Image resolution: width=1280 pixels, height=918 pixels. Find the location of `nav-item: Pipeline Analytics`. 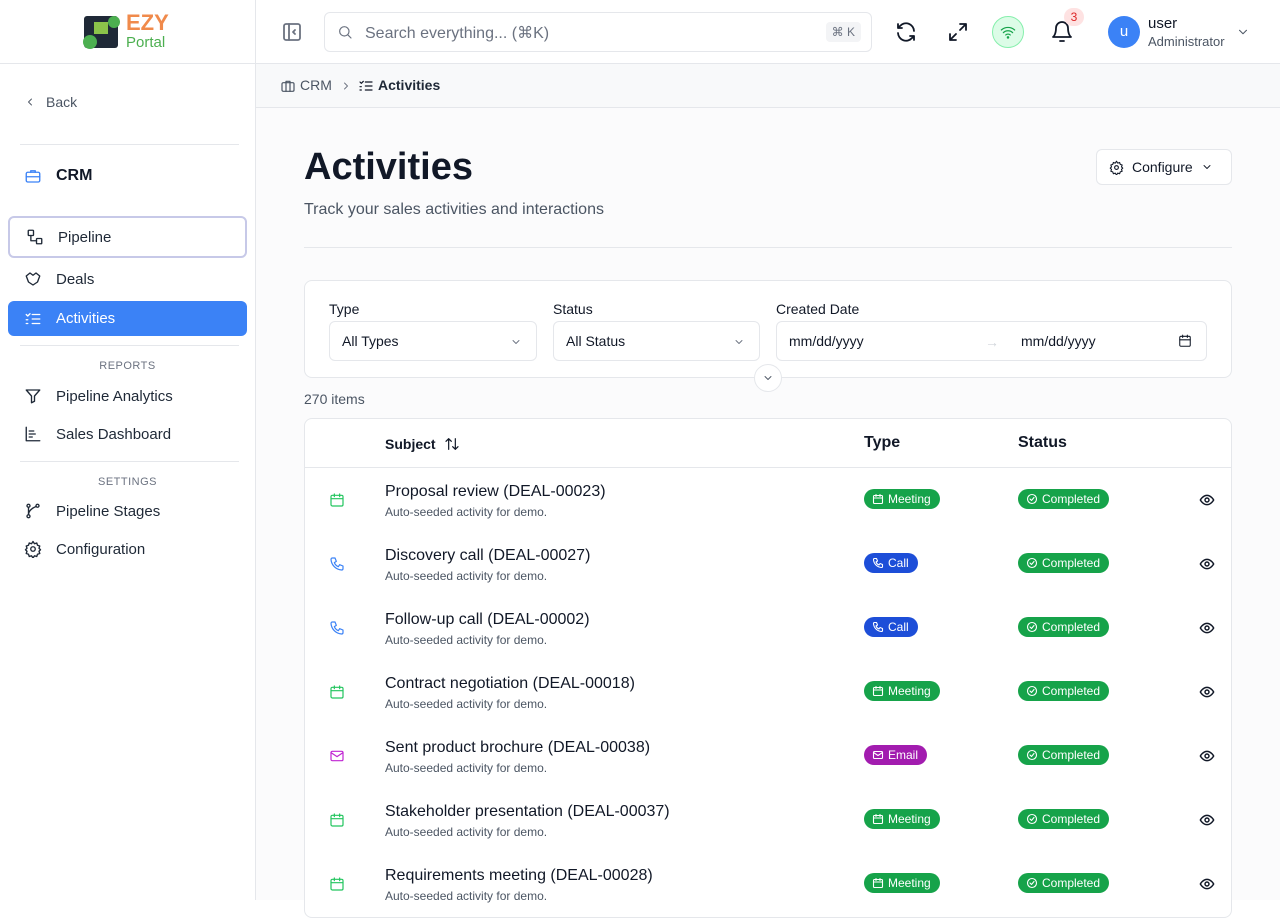

nav-item: Pipeline Analytics is located at coordinates (127, 396).